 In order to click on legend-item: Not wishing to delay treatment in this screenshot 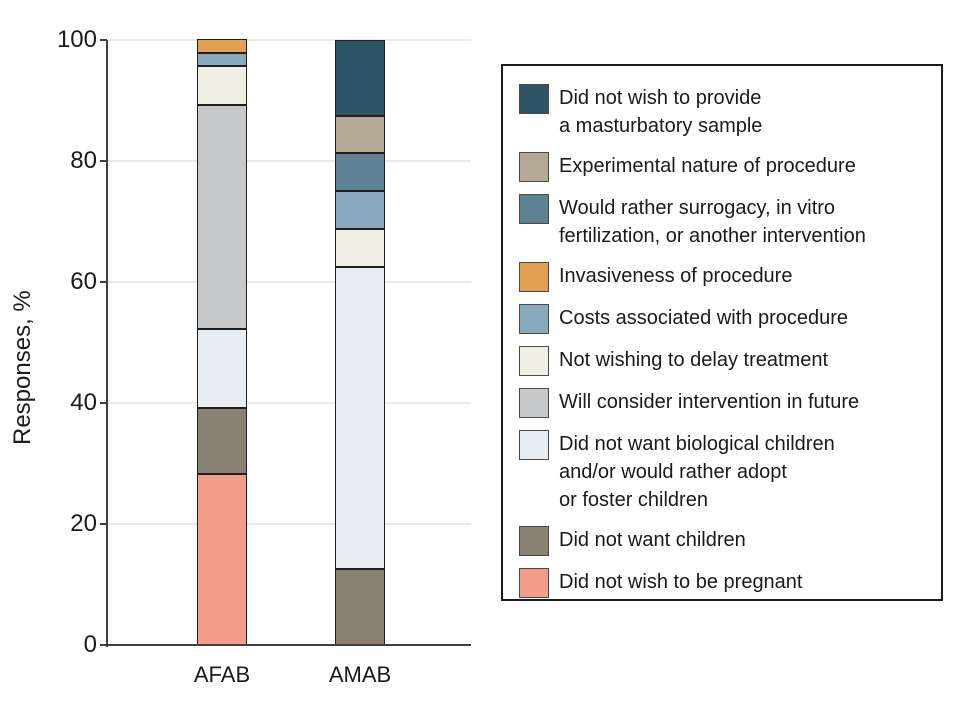, I will do `click(724, 361)`.